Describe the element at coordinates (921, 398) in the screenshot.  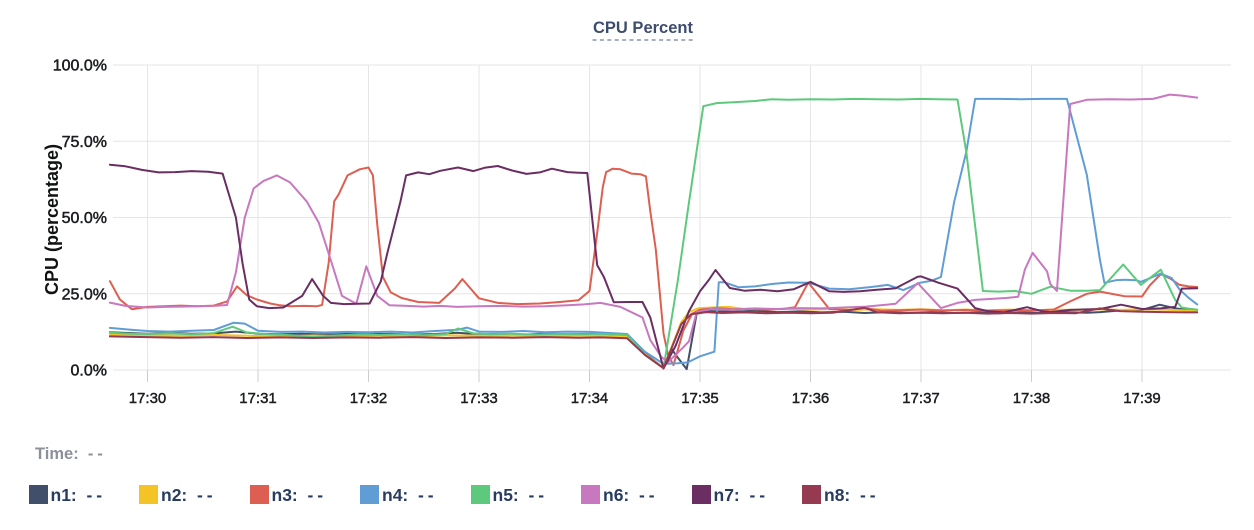
I see `svg-text: 17:37` at that location.